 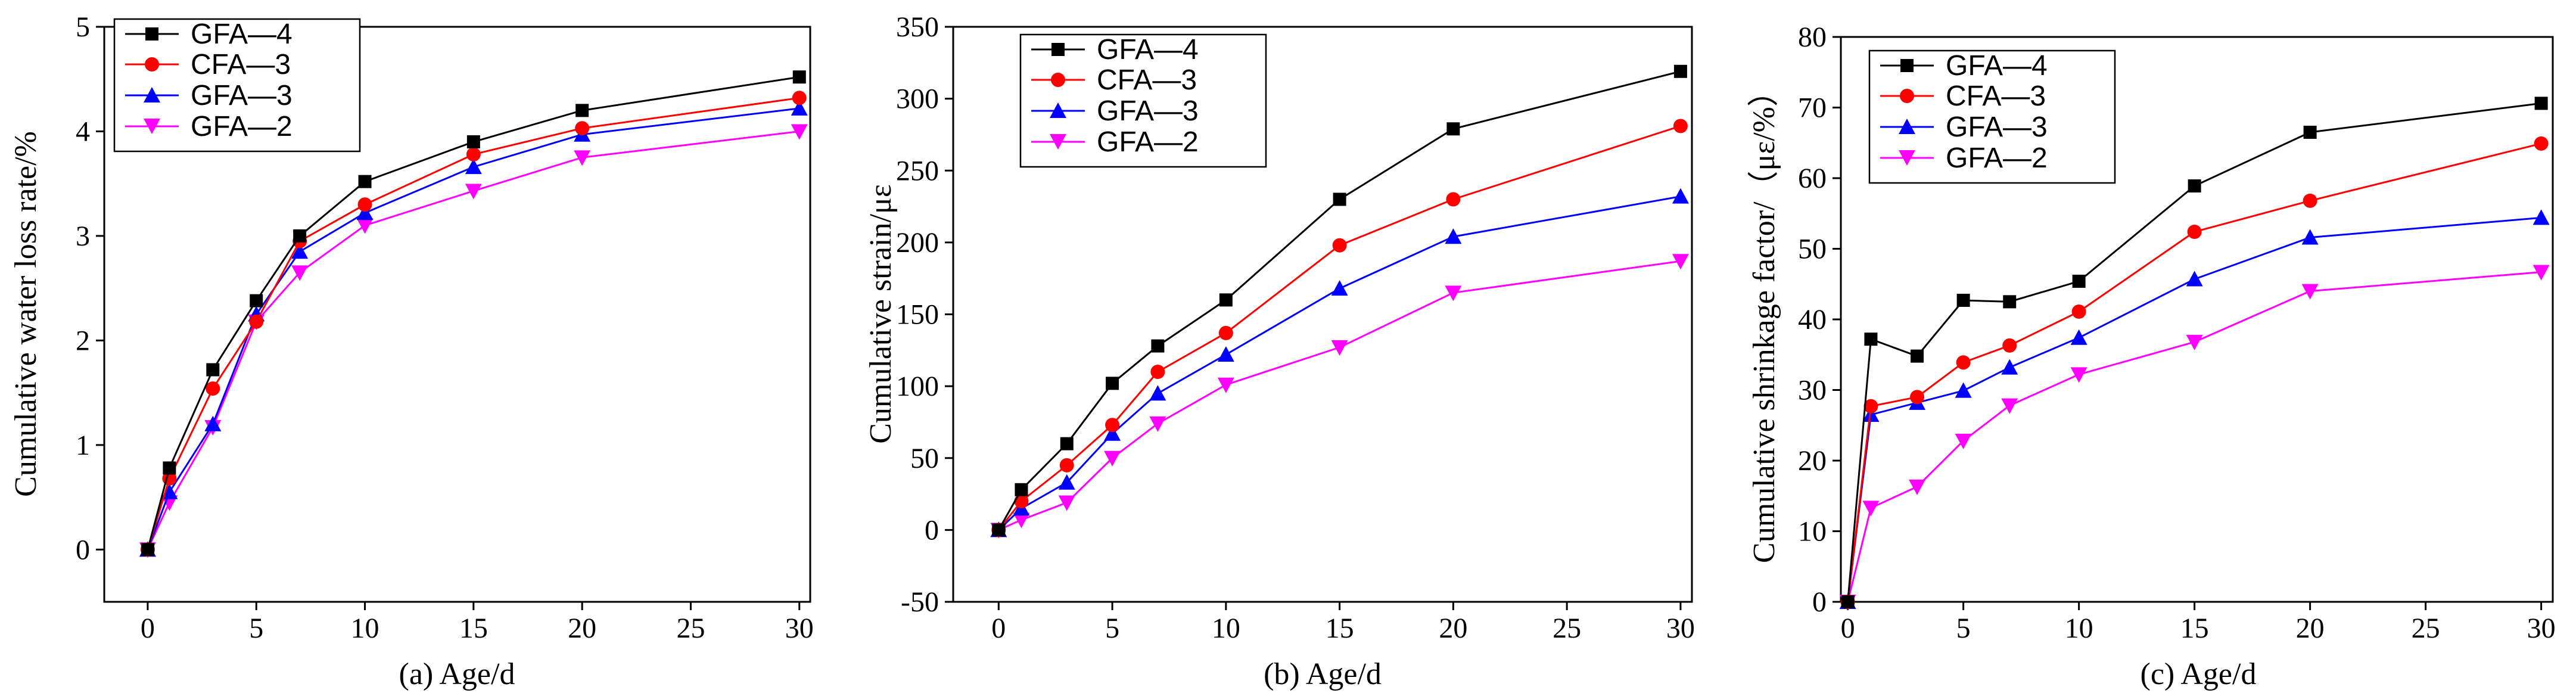 What do you see at coordinates (1812, 249) in the screenshot?
I see `chart-c-ytick-label: 50` at bounding box center [1812, 249].